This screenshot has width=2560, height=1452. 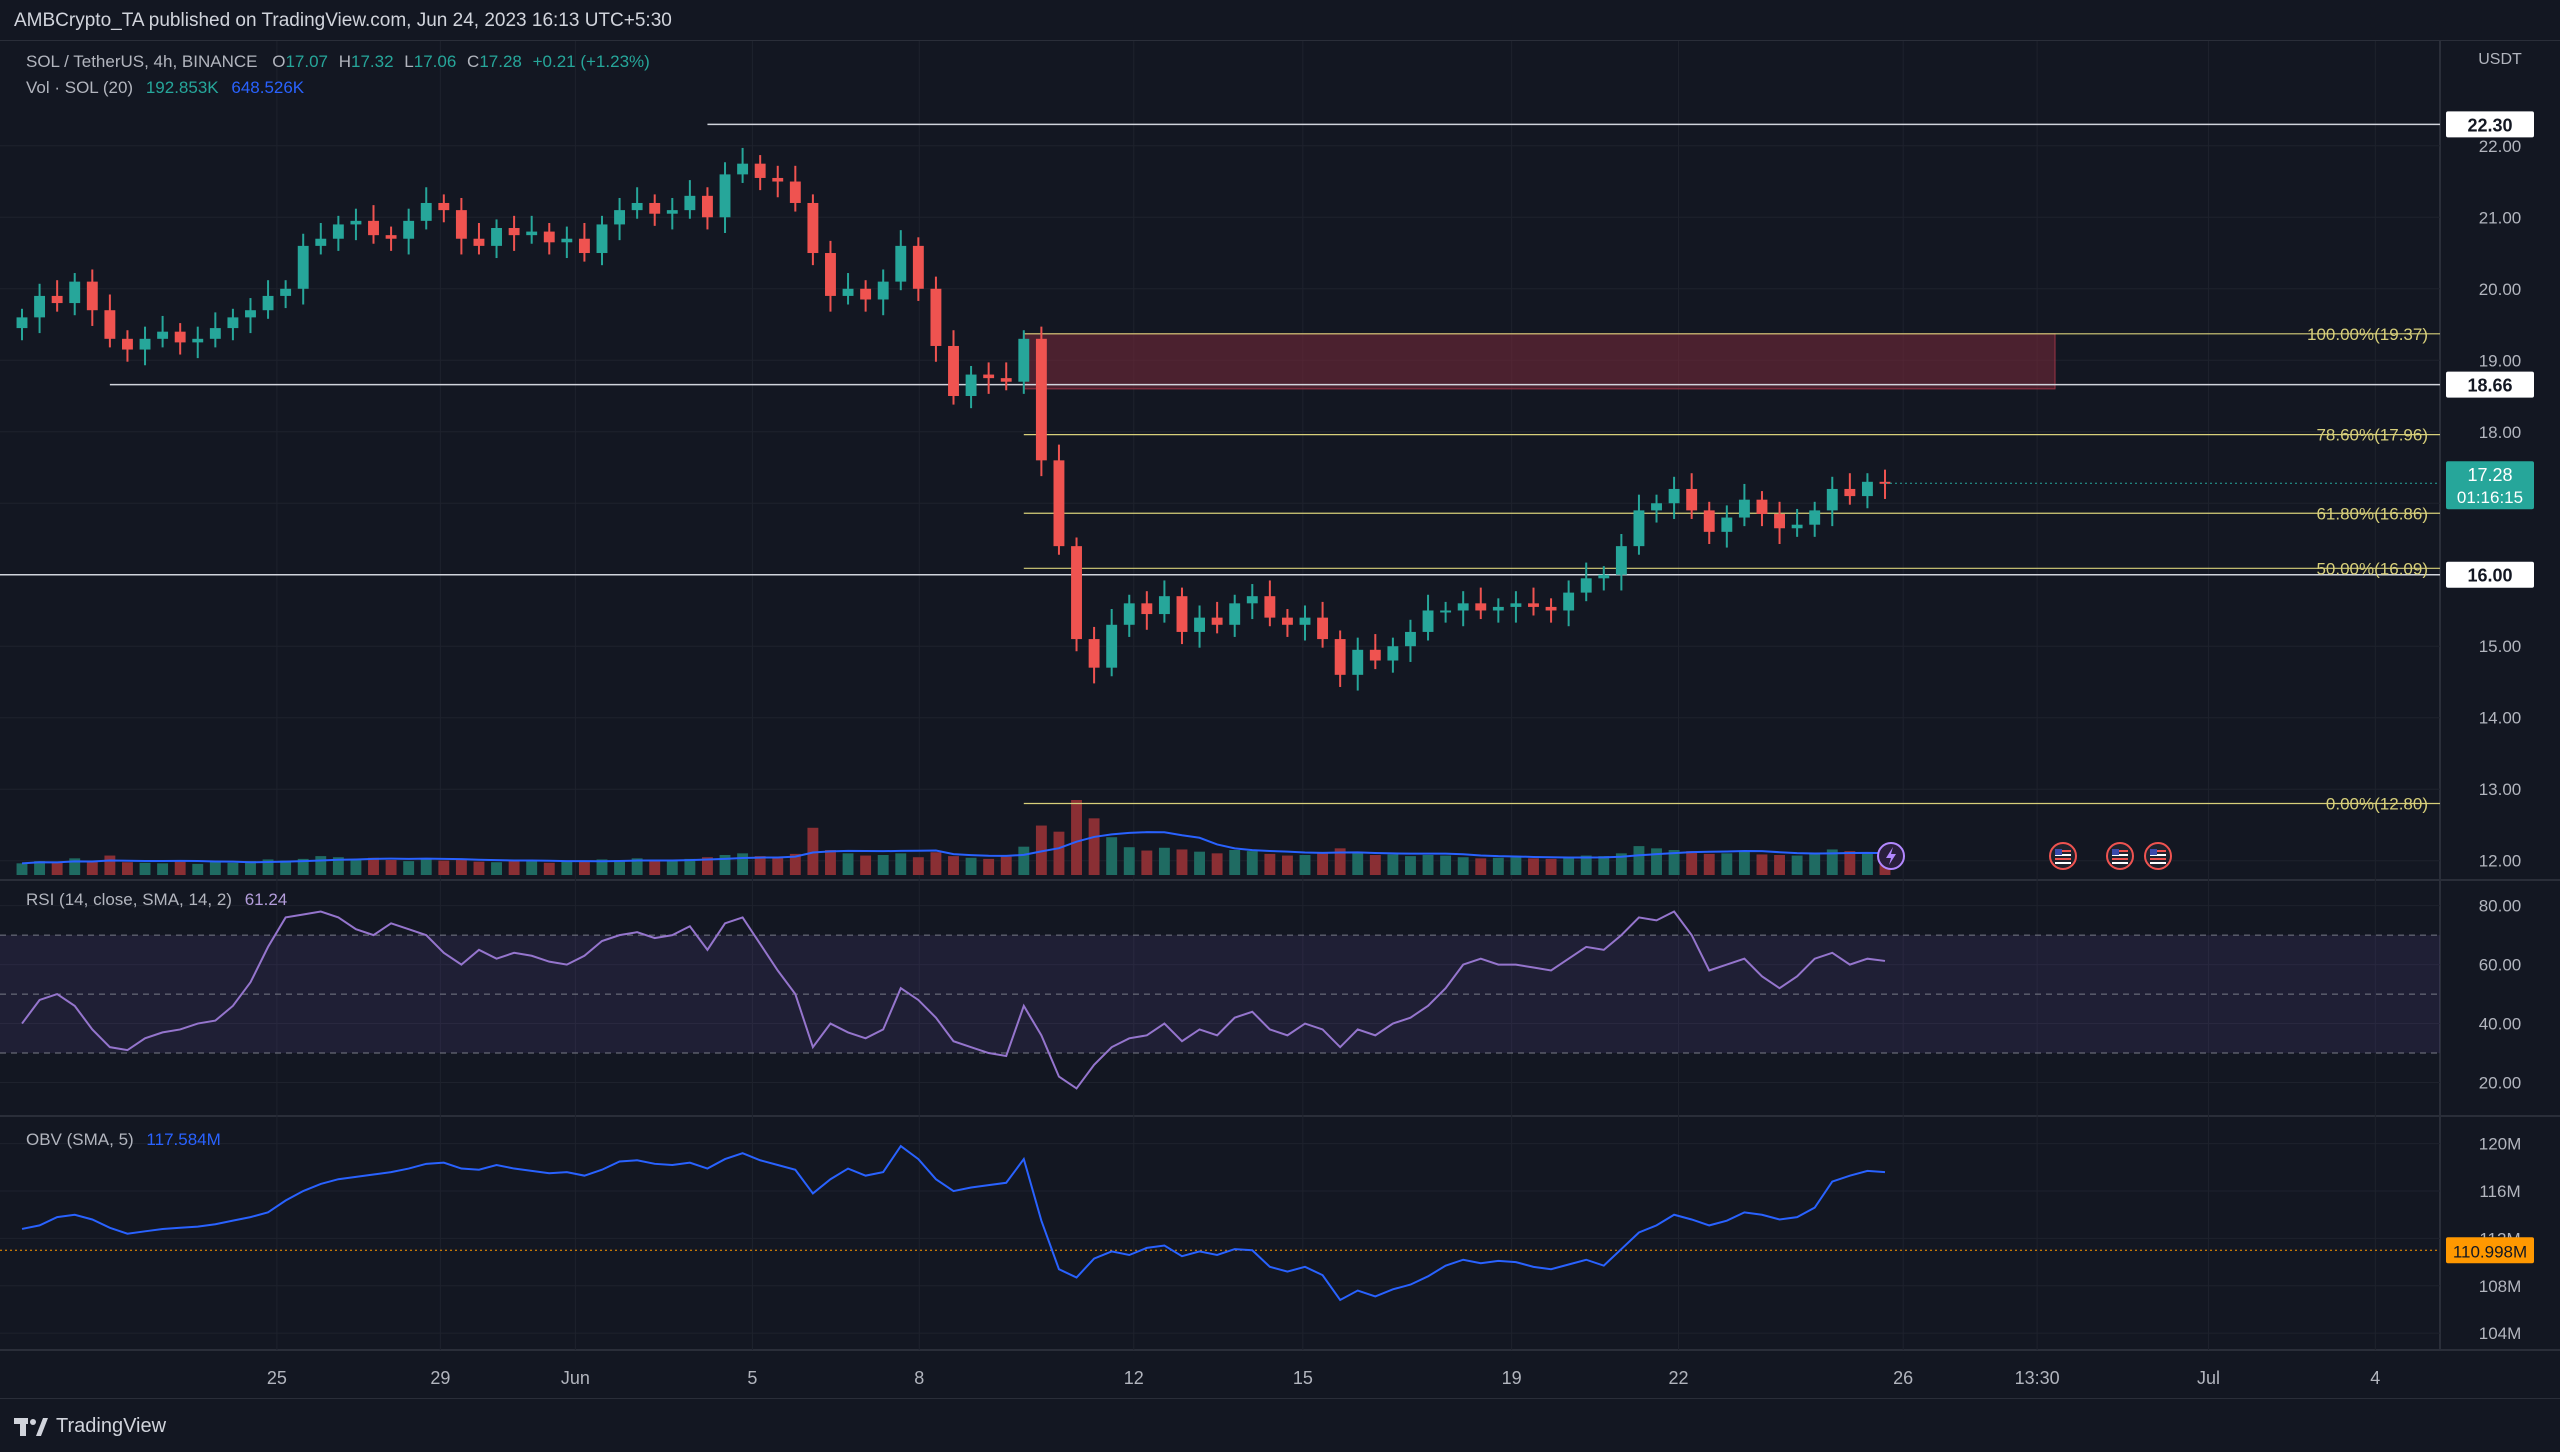 I want to click on price-tick-label: 21.00, so click(x=2500, y=217).